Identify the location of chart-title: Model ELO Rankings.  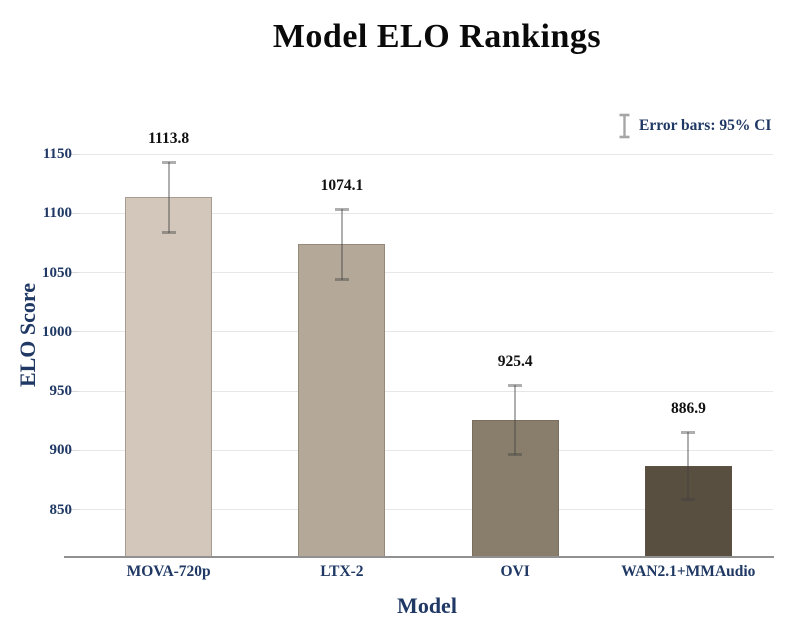
(437, 36).